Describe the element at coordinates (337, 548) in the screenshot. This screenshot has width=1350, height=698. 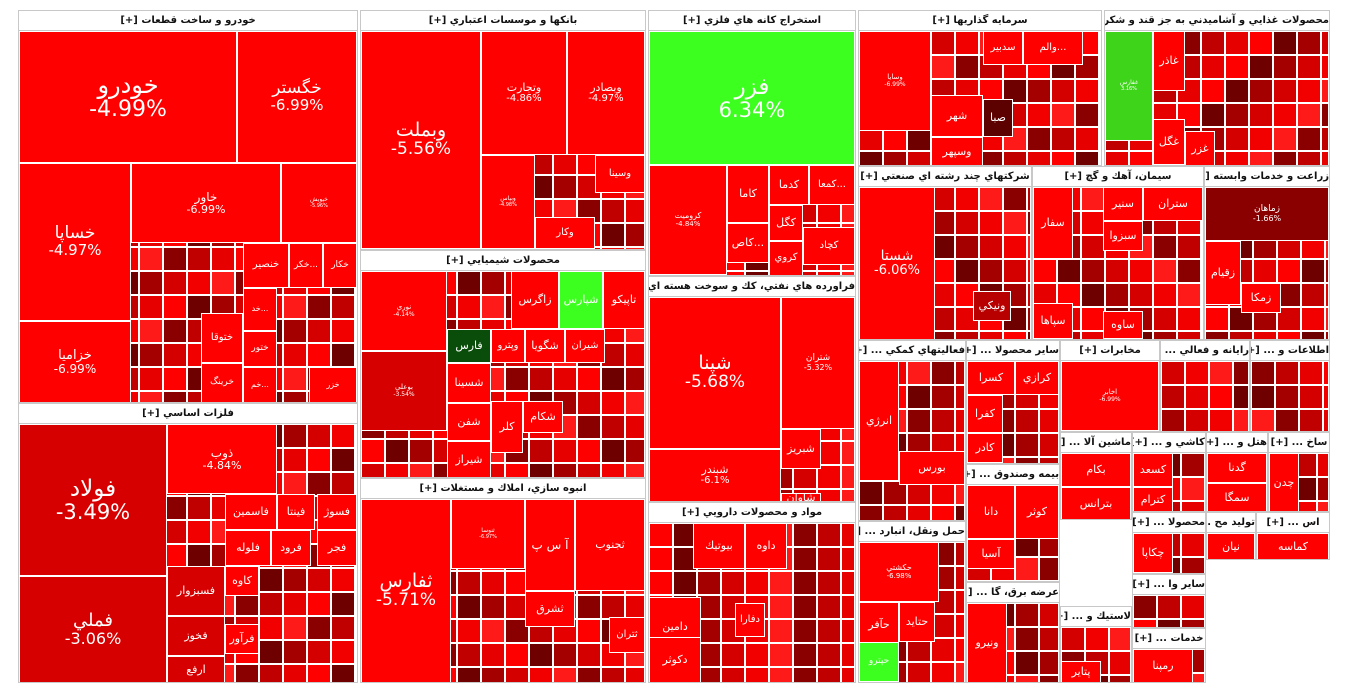
I see `stock-cell: فجر` at that location.